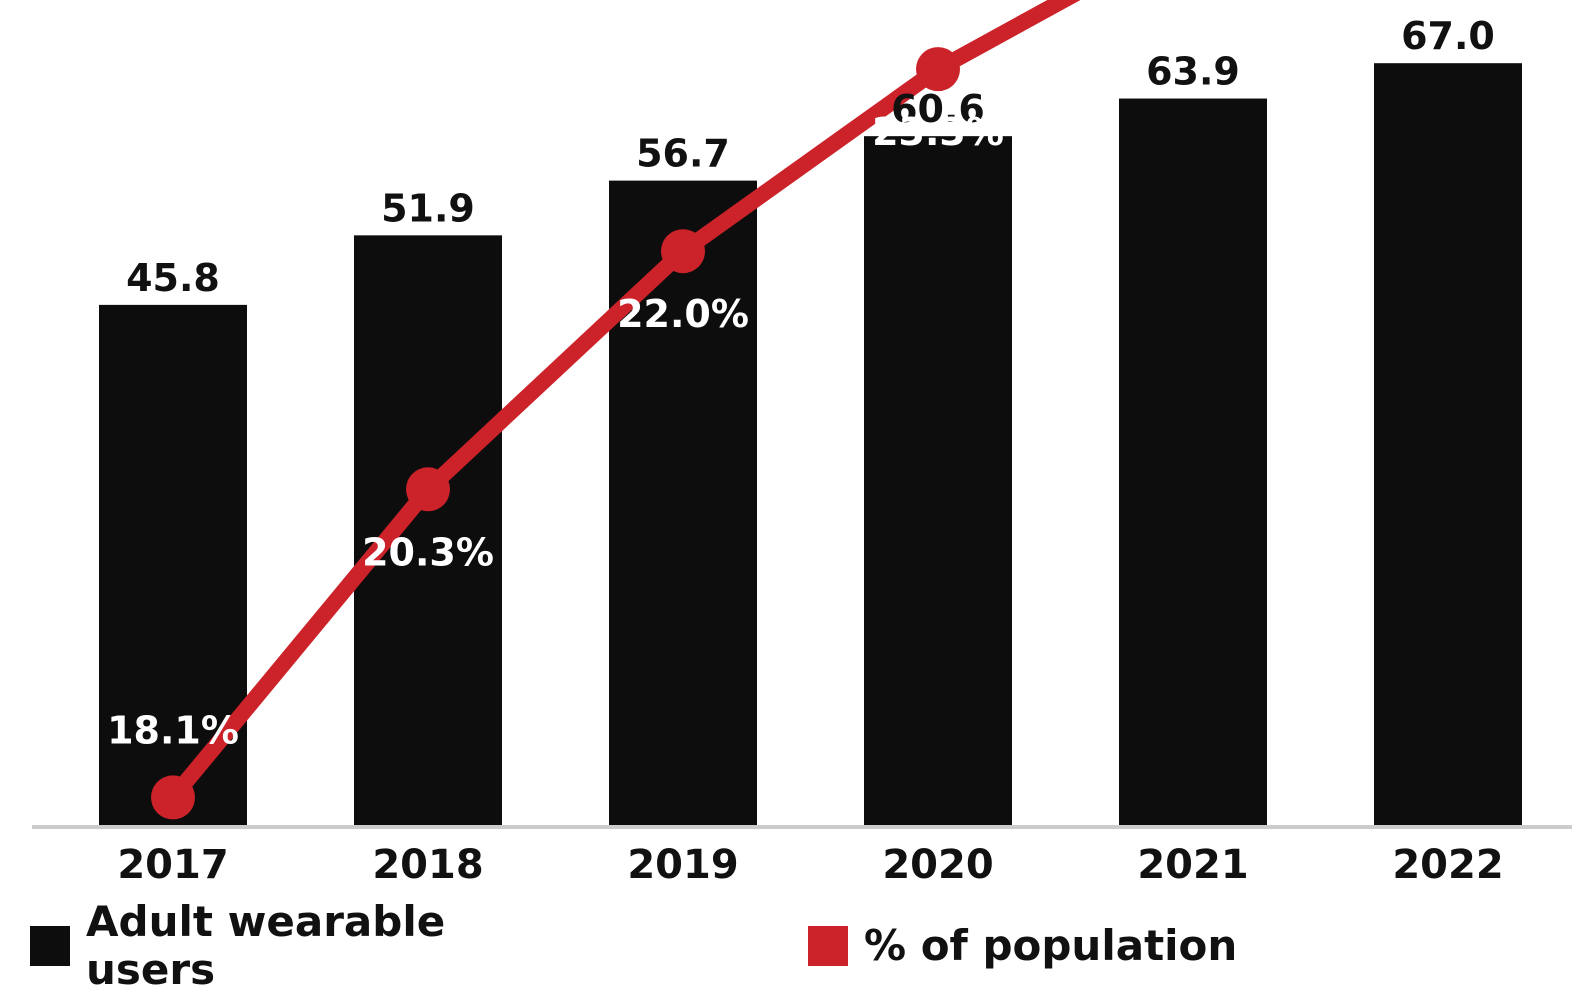 This screenshot has width=1580, height=994. What do you see at coordinates (1448, 445) in the screenshot?
I see `bar-2022` at bounding box center [1448, 445].